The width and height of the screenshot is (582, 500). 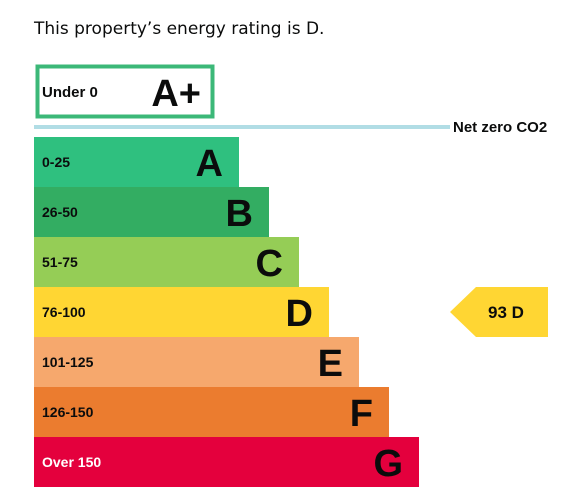 What do you see at coordinates (68, 412) in the screenshot?
I see `band-f-range: 126-150` at bounding box center [68, 412].